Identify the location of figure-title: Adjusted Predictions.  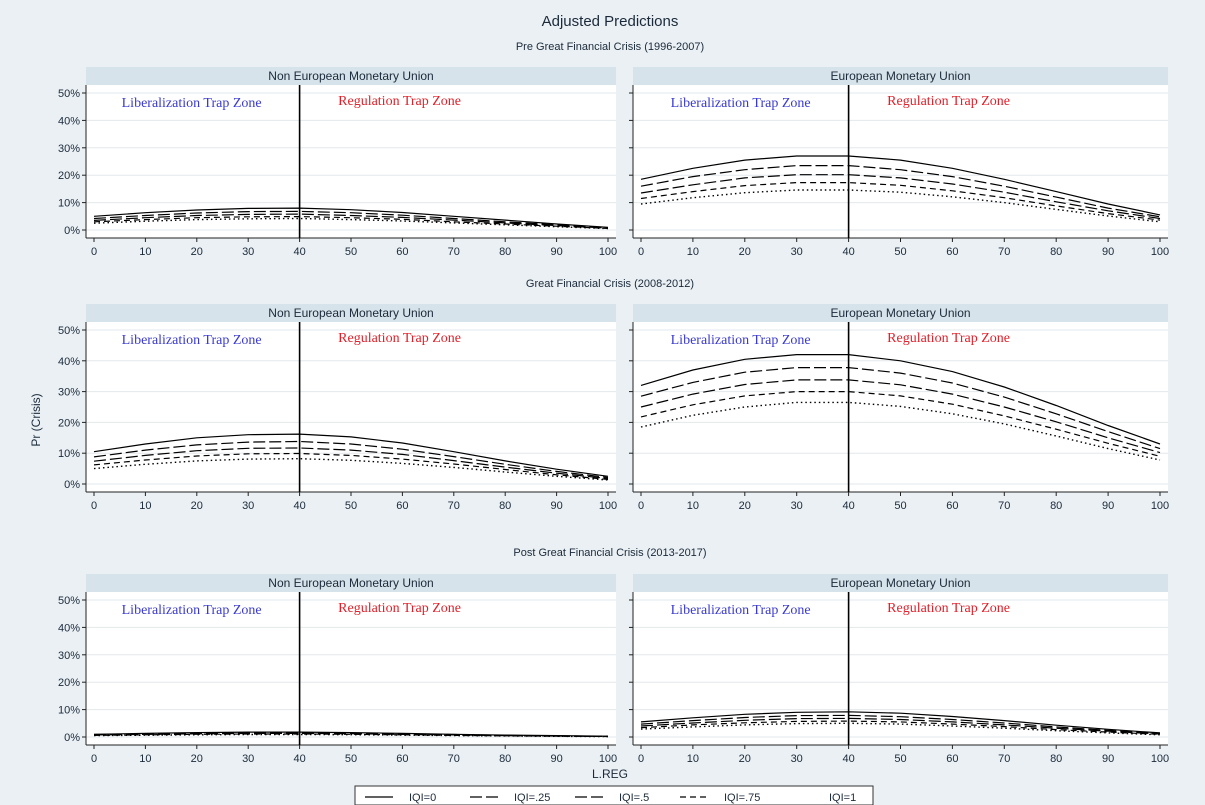
(610, 21).